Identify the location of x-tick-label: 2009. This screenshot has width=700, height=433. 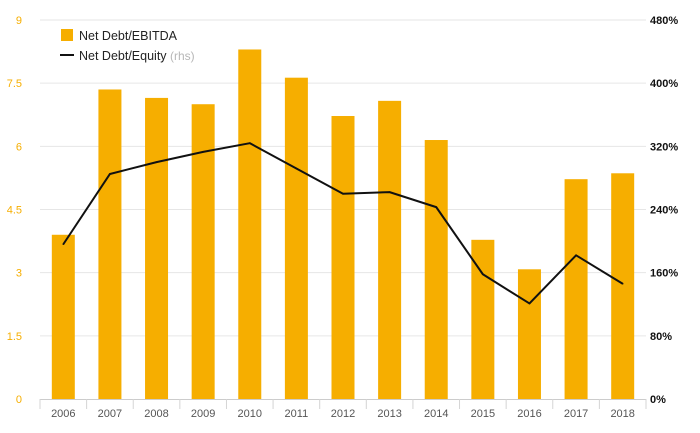
(203, 414).